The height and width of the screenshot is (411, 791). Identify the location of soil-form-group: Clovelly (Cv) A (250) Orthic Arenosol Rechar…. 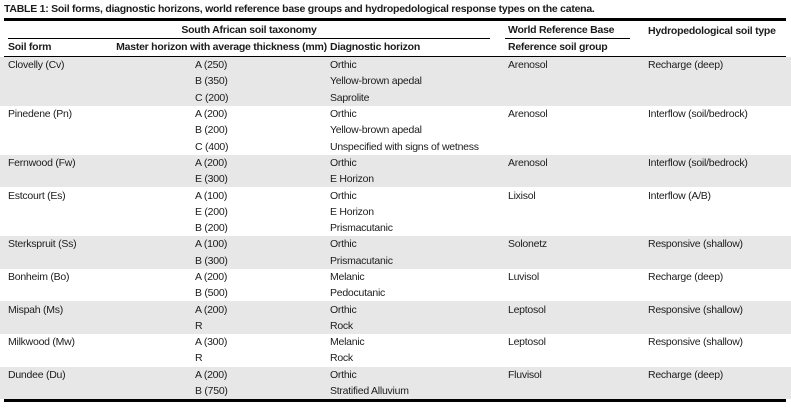
(395, 81).